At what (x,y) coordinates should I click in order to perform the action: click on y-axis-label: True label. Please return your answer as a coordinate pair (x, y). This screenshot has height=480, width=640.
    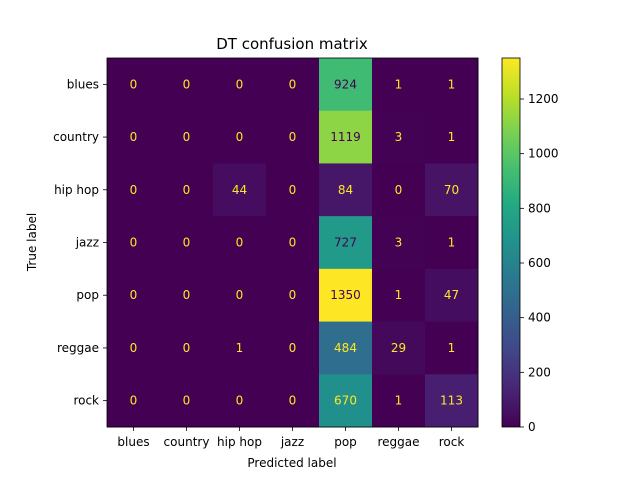
    Looking at the image, I should click on (32, 242).